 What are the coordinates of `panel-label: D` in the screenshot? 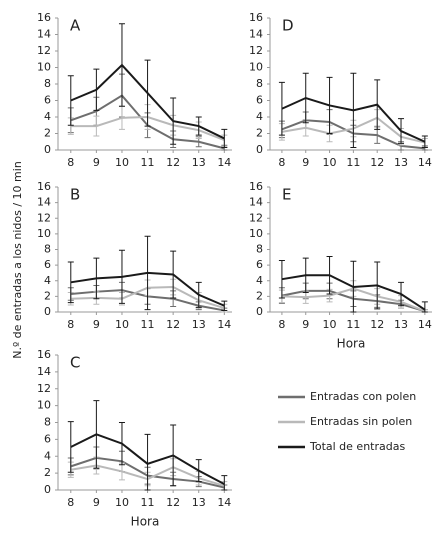 It's located at (288, 26).